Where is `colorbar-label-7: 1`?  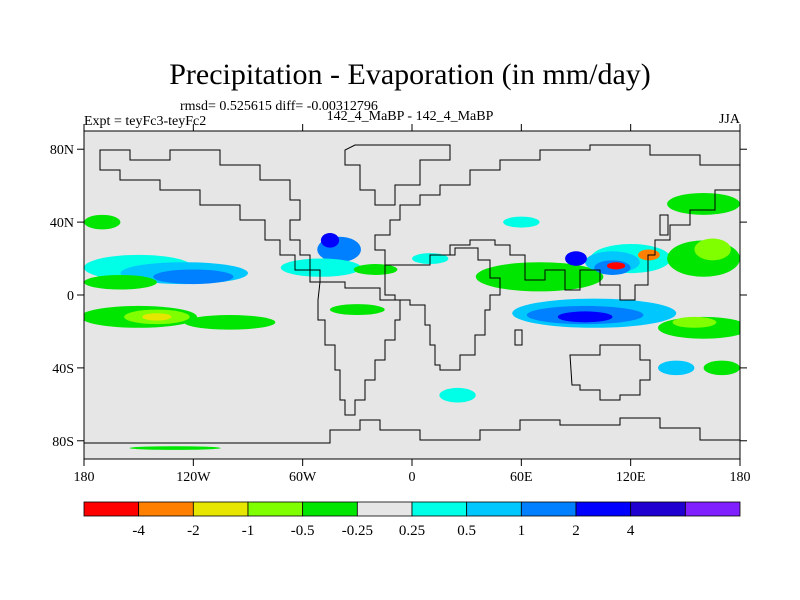
colorbar-label-7: 1 is located at coordinates (522, 531).